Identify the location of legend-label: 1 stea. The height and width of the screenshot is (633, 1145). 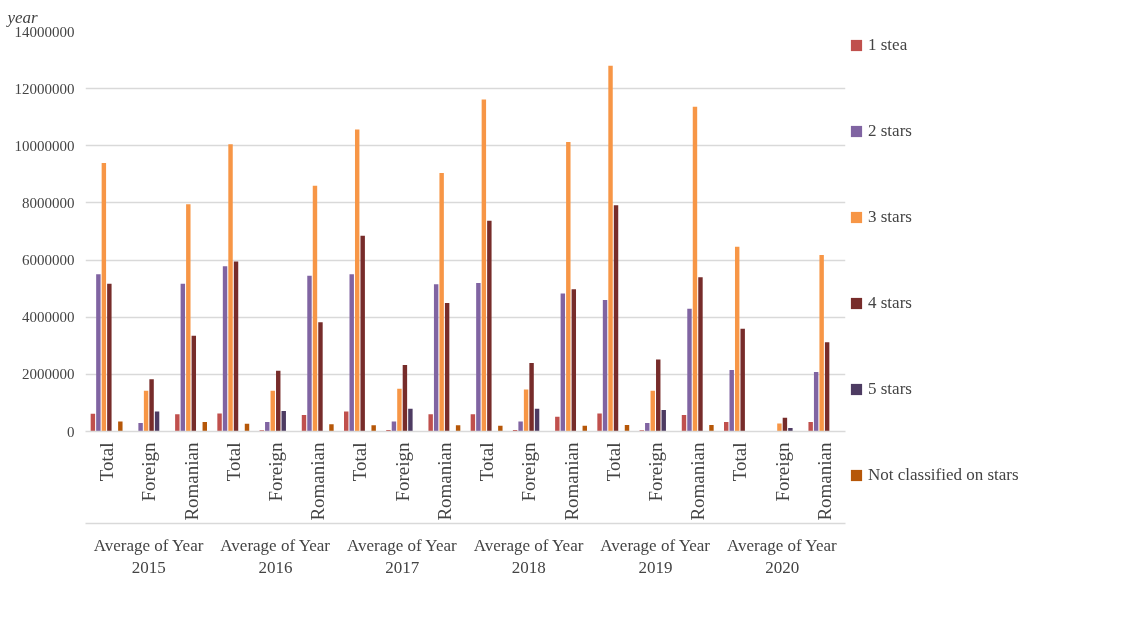
(888, 45).